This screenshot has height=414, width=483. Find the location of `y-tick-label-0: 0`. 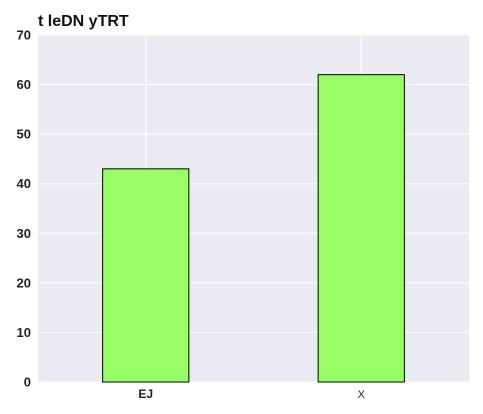

y-tick-label-0: 0 is located at coordinates (27, 382).